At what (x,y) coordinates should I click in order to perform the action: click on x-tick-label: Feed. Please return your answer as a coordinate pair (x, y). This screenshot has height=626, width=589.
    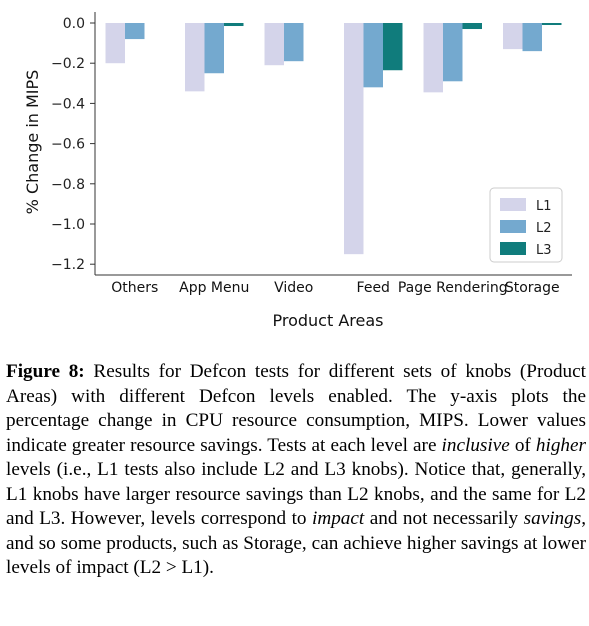
    Looking at the image, I should click on (373, 288).